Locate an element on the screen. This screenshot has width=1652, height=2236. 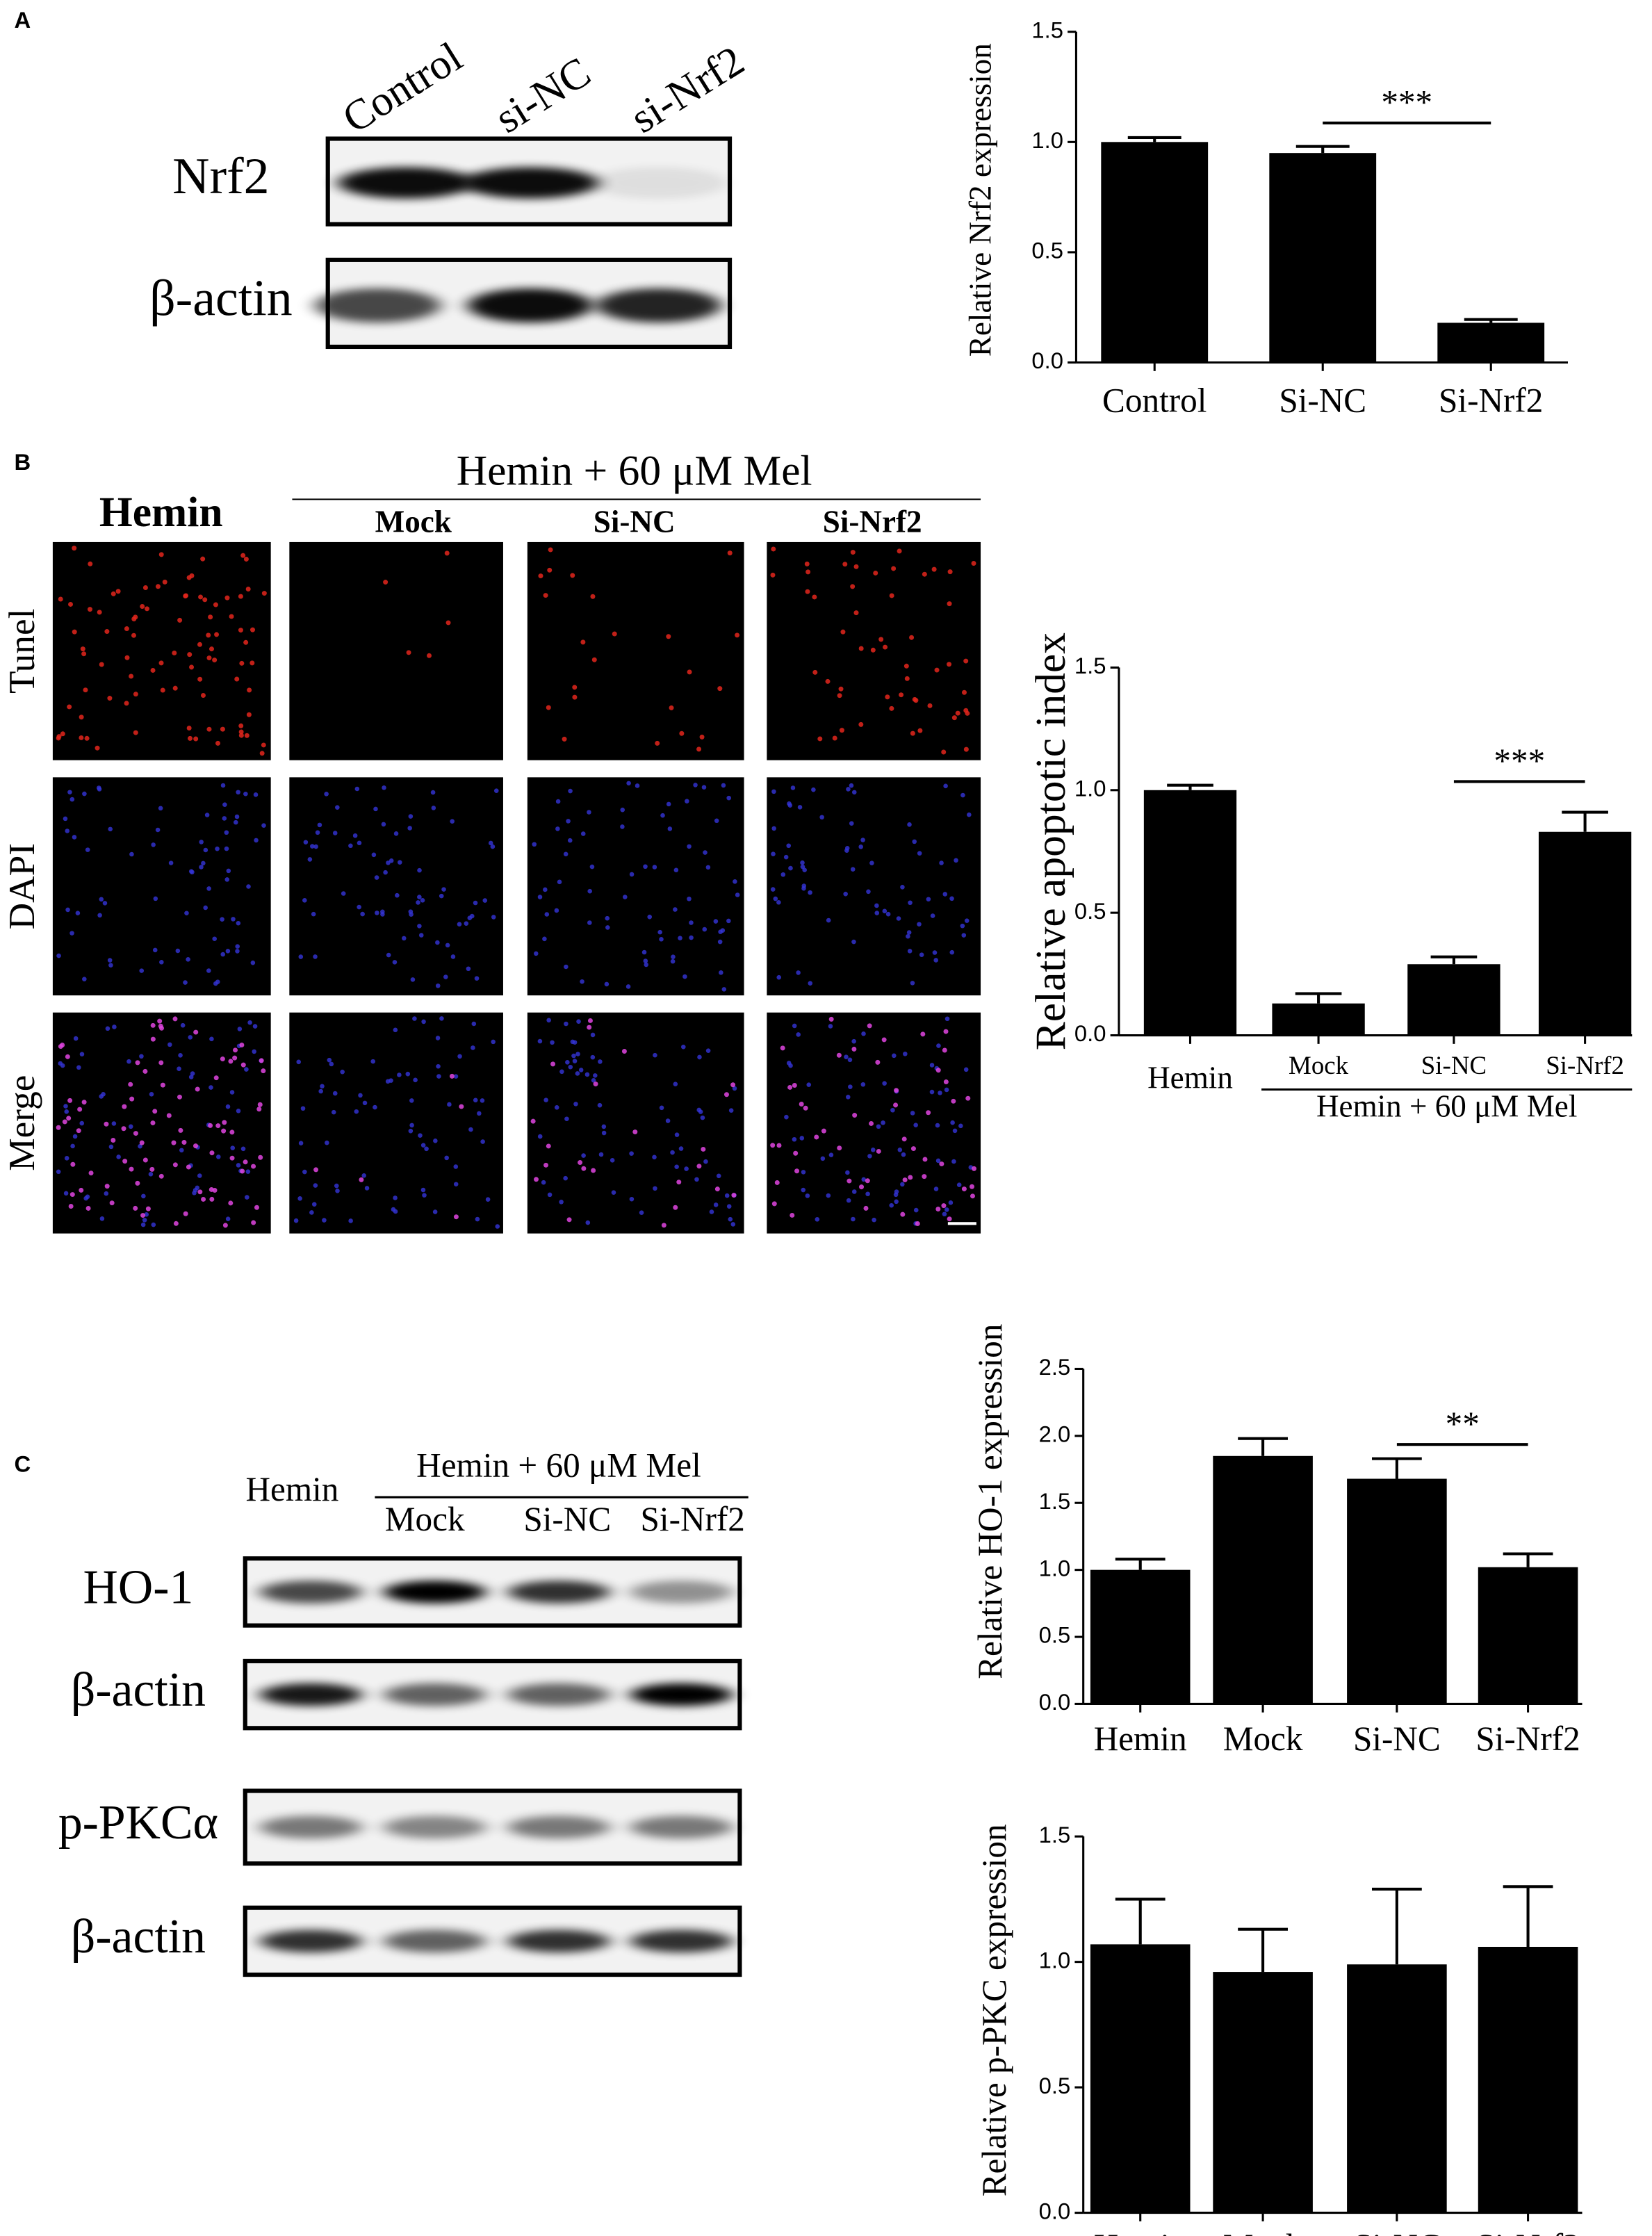
micrograph is located at coordinates (874, 886).